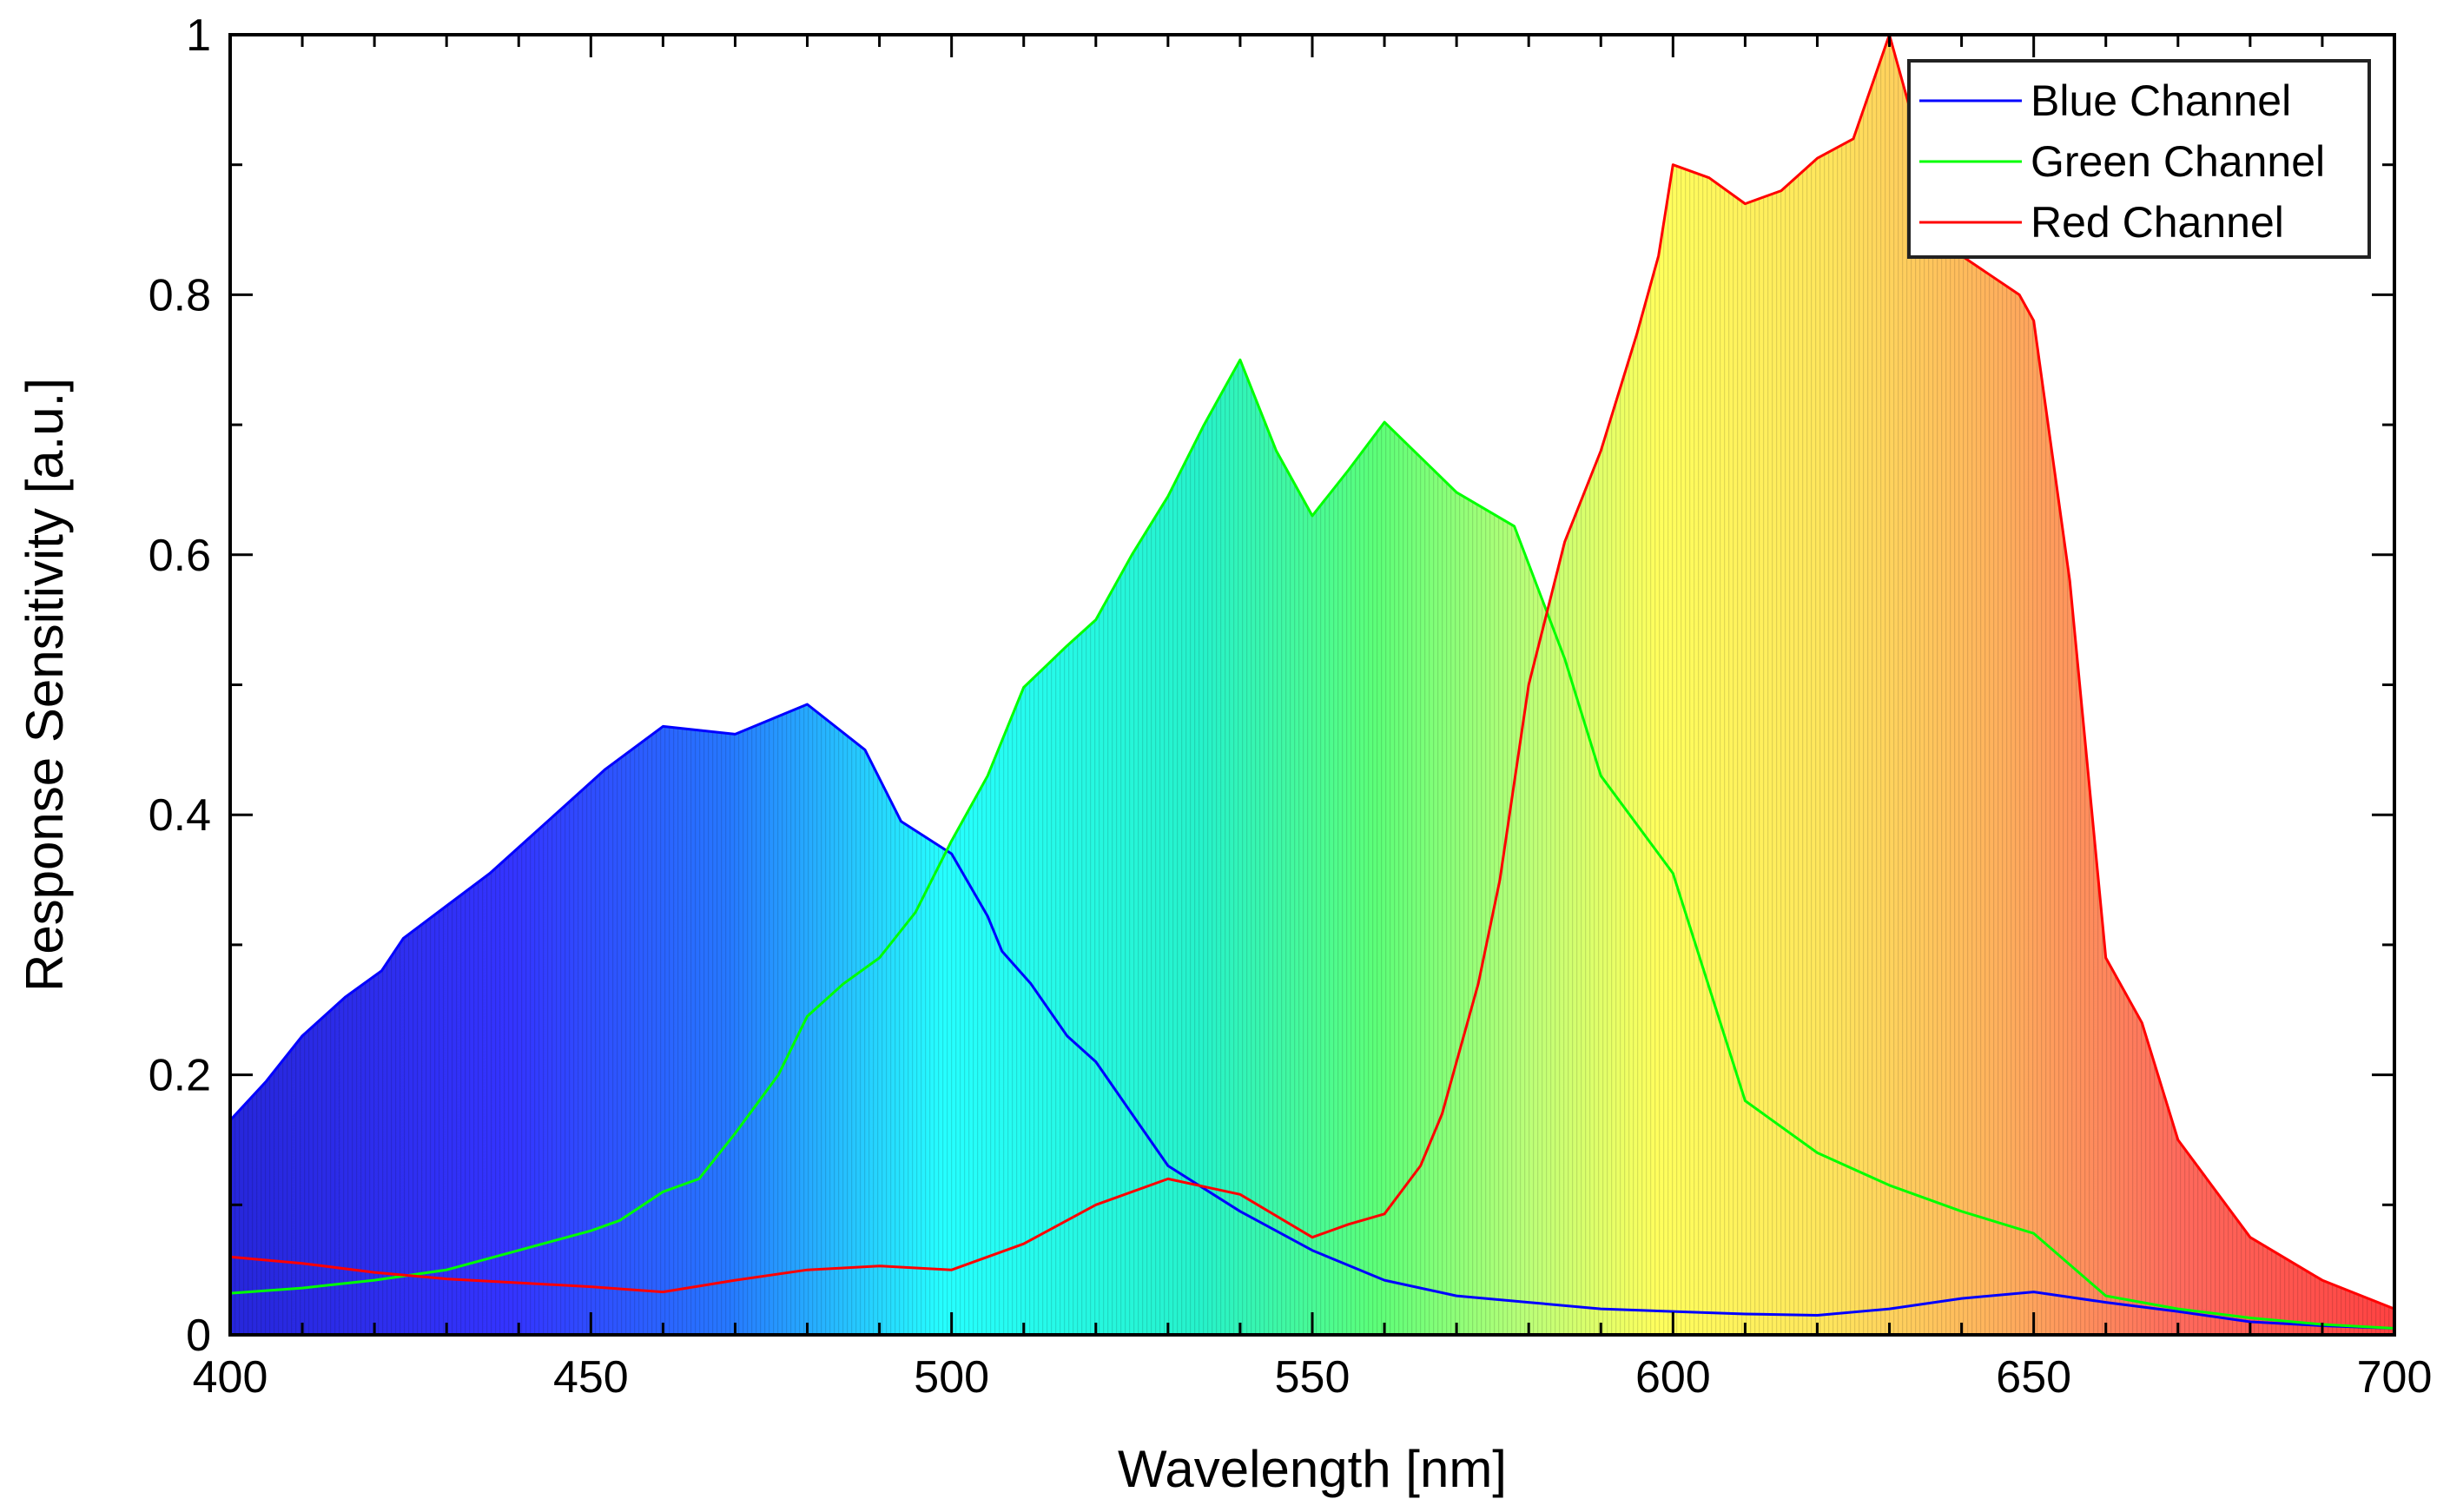  What do you see at coordinates (2034, 1378) in the screenshot?
I see `x-tick-label: 650` at bounding box center [2034, 1378].